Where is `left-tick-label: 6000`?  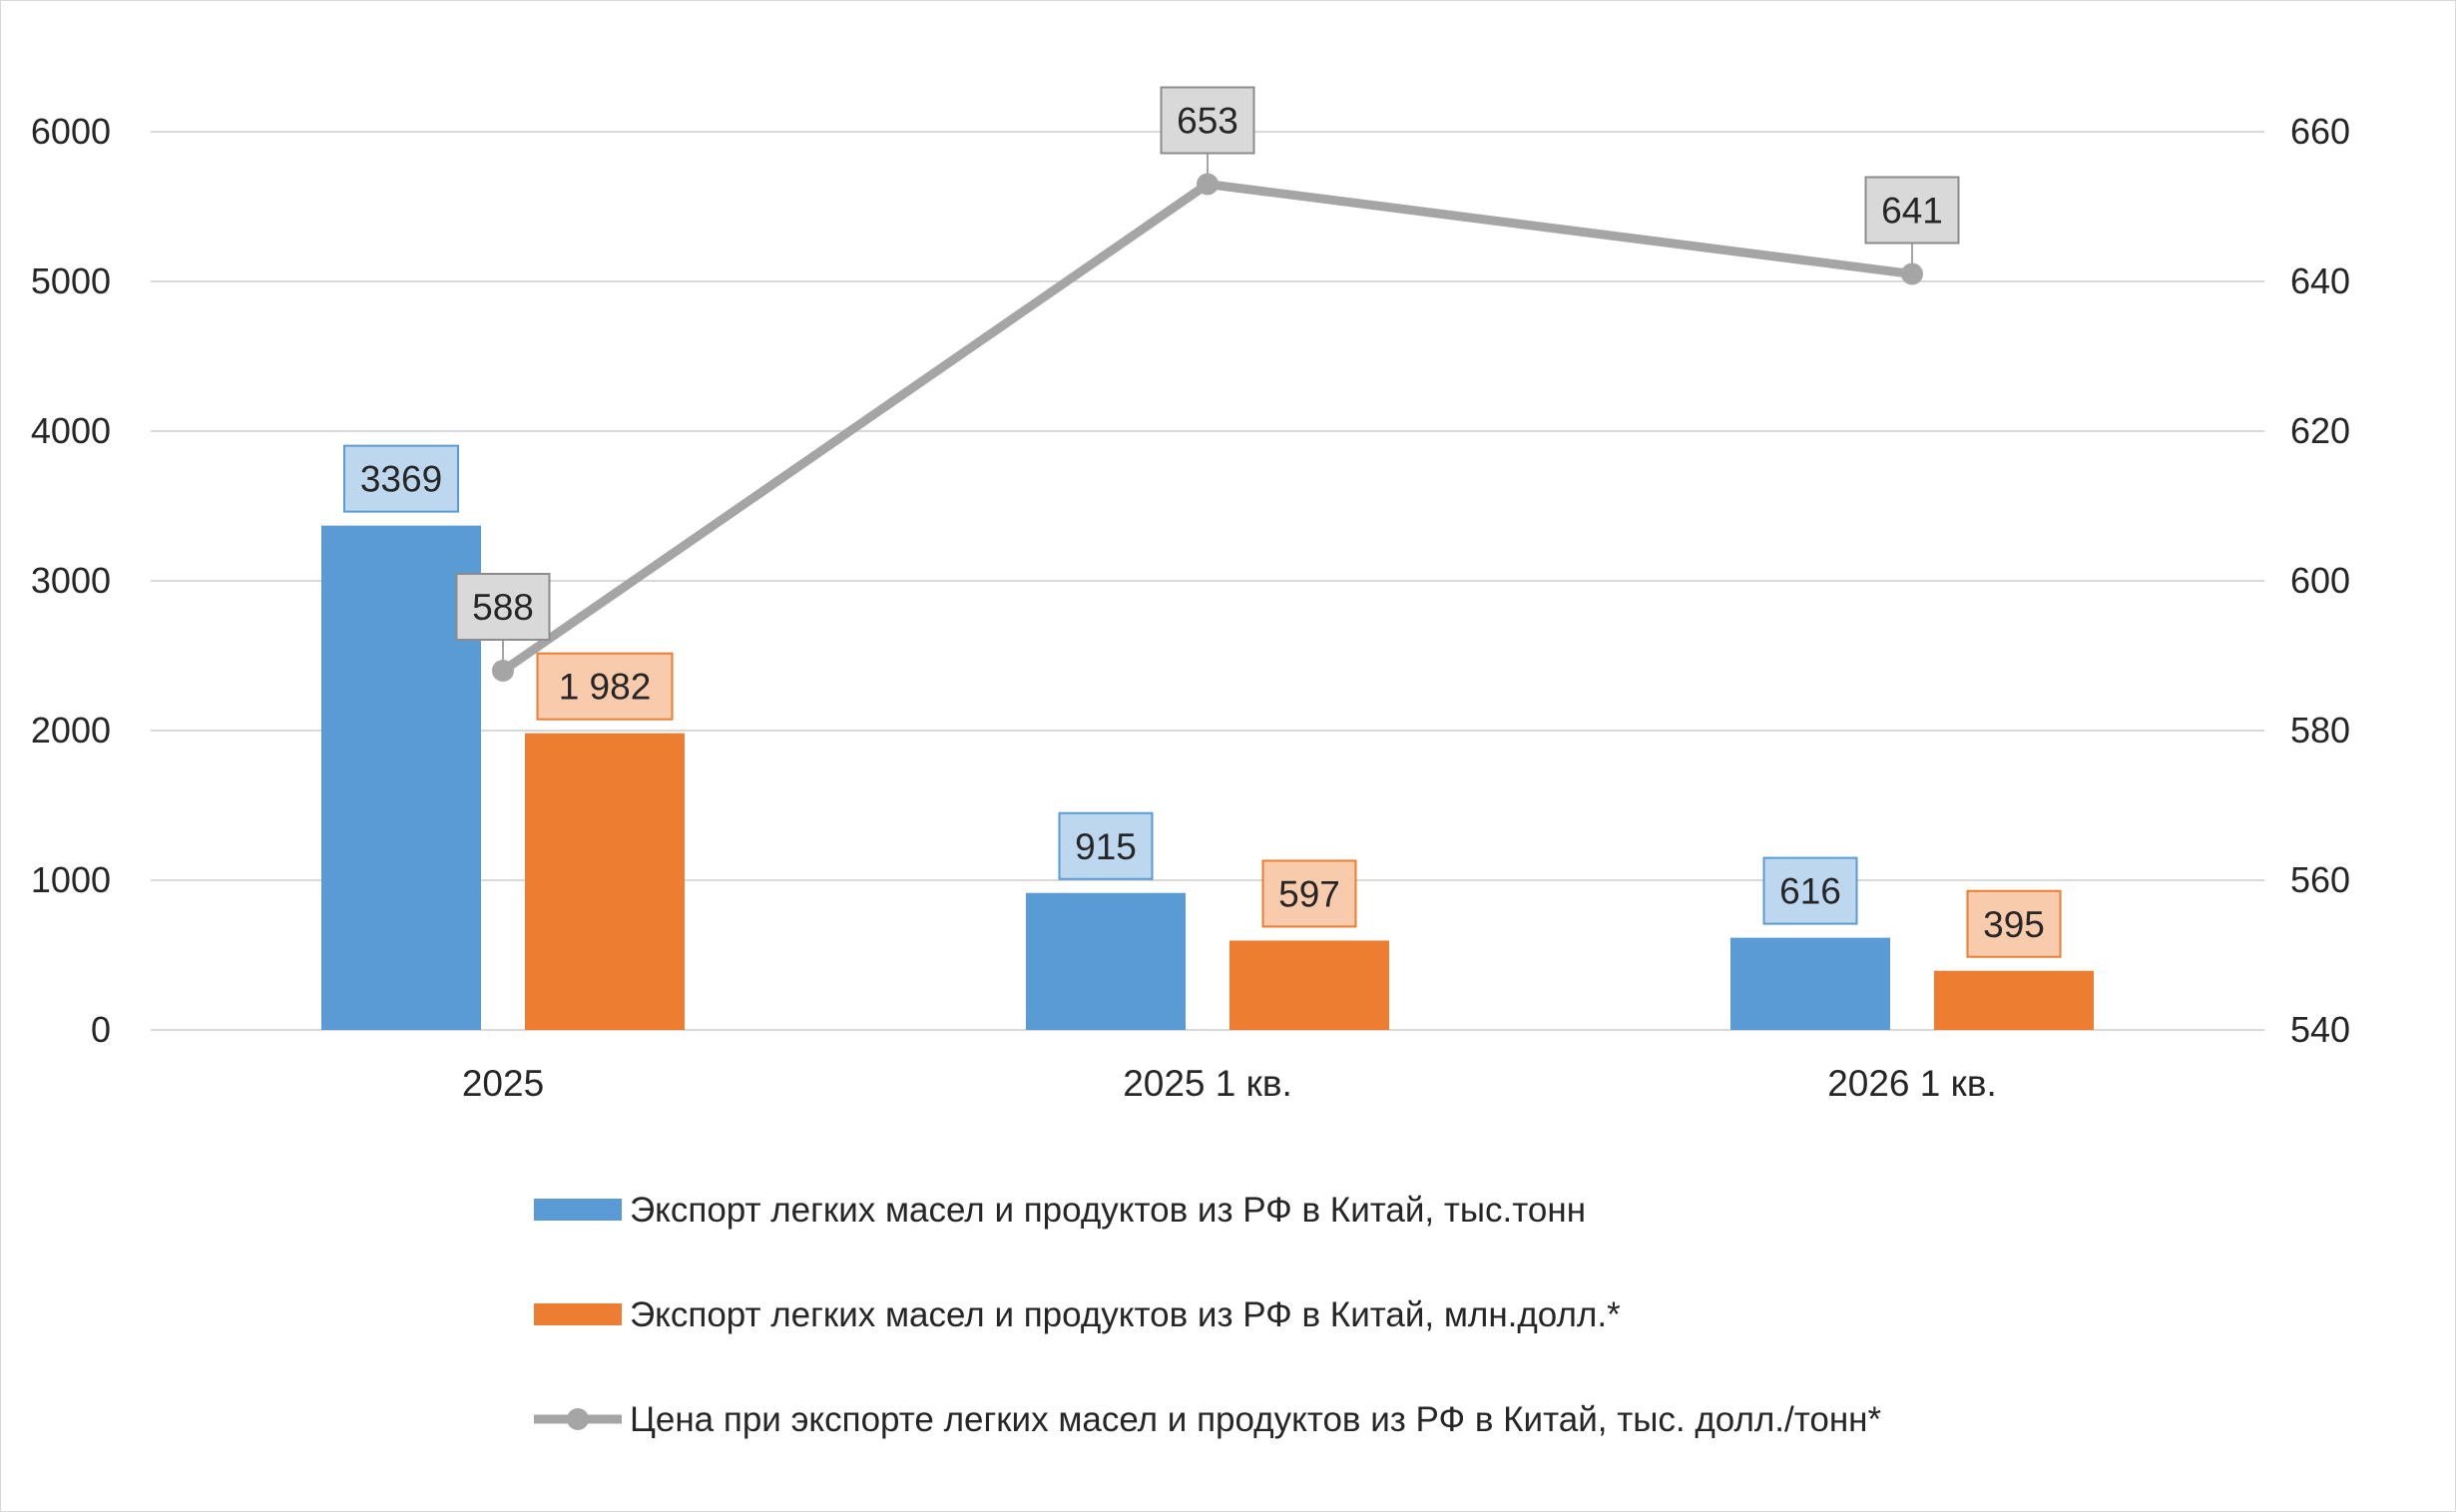
left-tick-label: 6000 is located at coordinates (71, 131).